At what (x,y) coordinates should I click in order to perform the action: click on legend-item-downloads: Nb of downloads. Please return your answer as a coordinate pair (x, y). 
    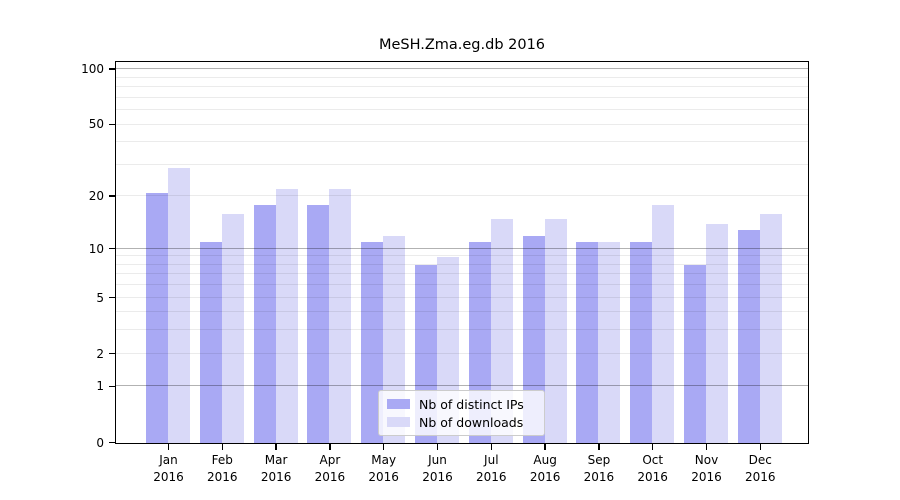
    Looking at the image, I should click on (461, 422).